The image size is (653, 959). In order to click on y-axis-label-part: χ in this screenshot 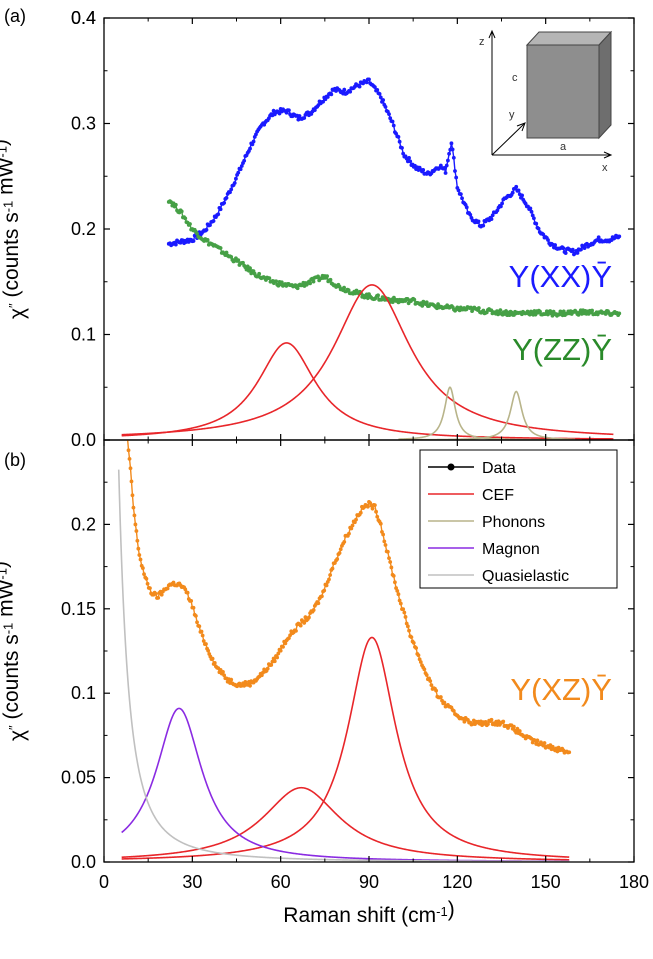, I will do `click(17, 313)`.